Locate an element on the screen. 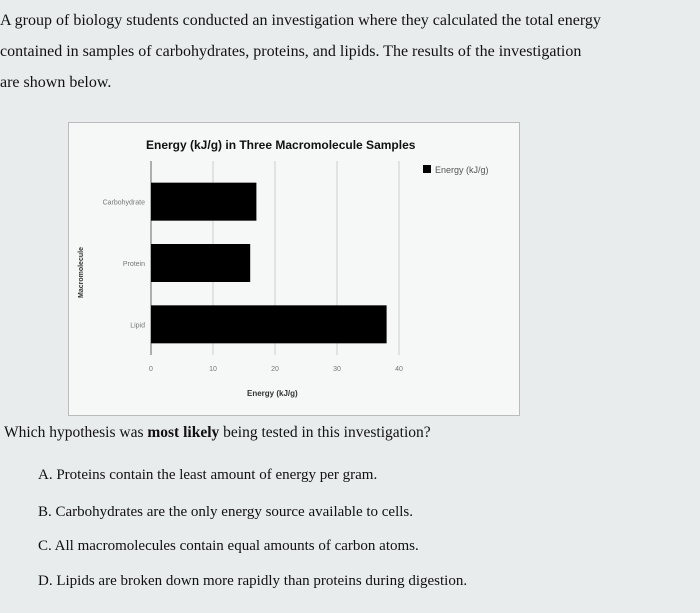 This screenshot has width=700, height=613. bar-protein is located at coordinates (201, 263).